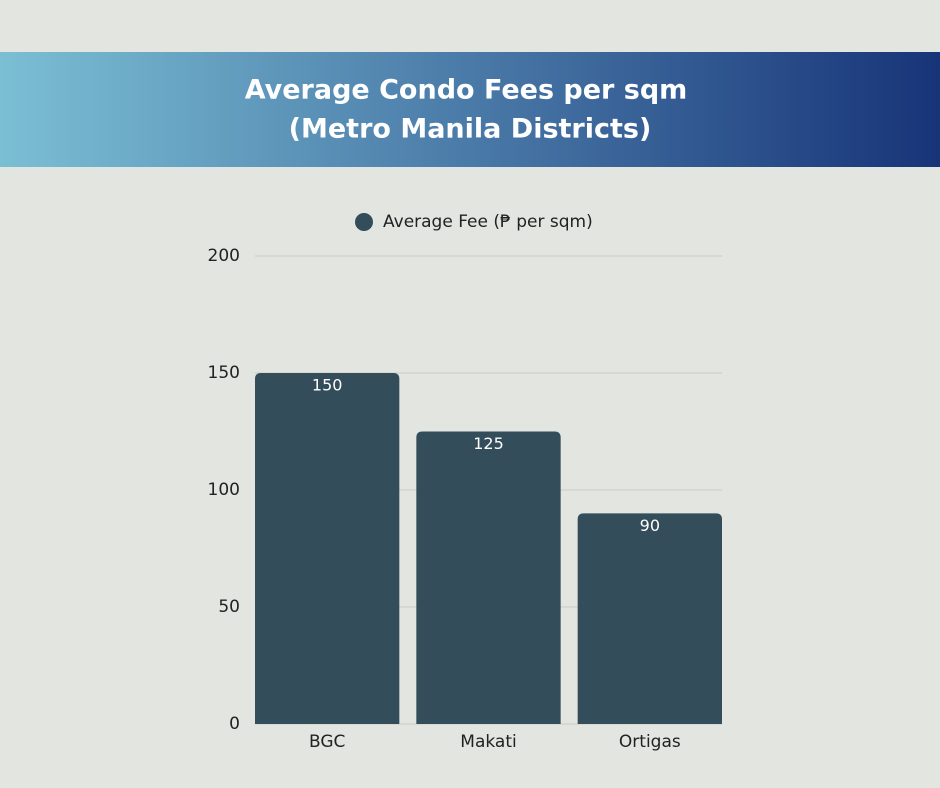  Describe the element at coordinates (327, 385) in the screenshot. I see `value-label: 150` at that location.